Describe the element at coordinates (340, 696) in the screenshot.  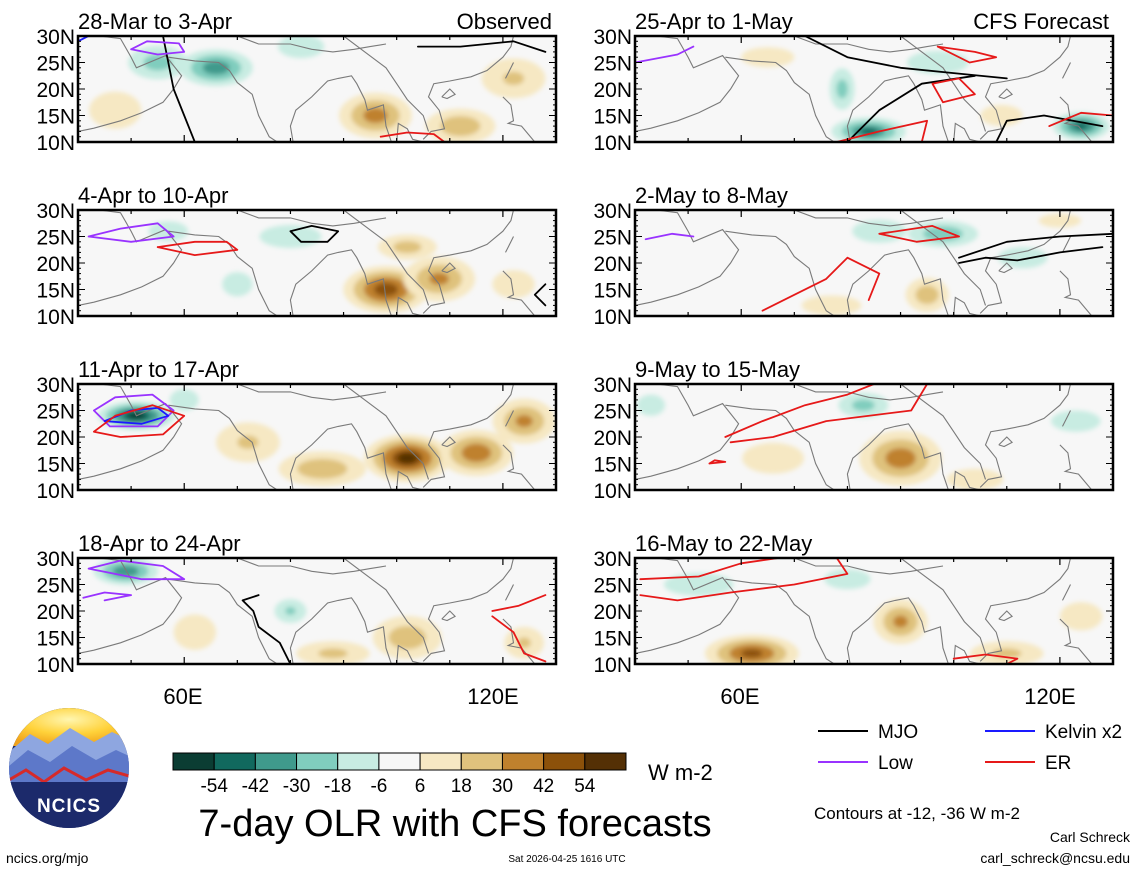
I see `x-axis-labels-left: 60E 120E` at that location.